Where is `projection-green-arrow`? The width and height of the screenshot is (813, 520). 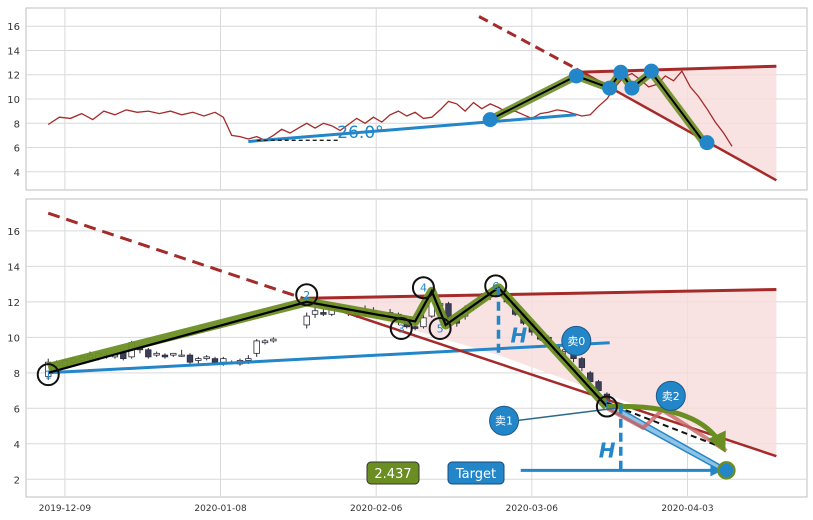 projection-green-arrow is located at coordinates (666, 428).